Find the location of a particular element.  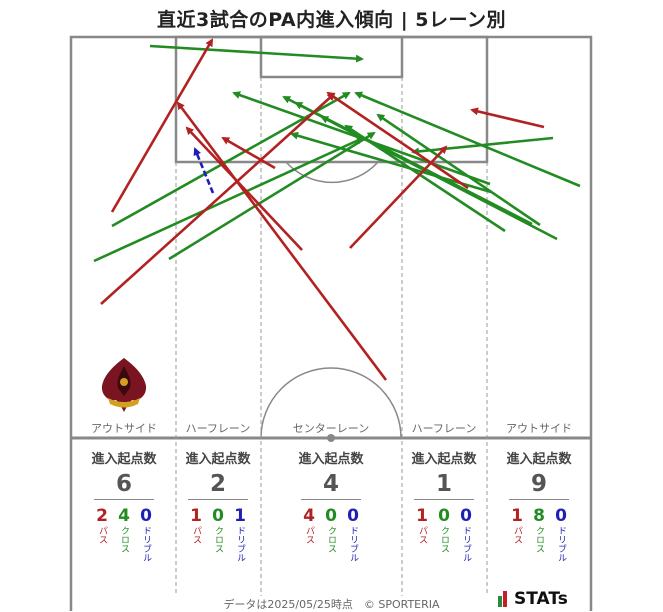

stat-total: 2 is located at coordinates (218, 484).